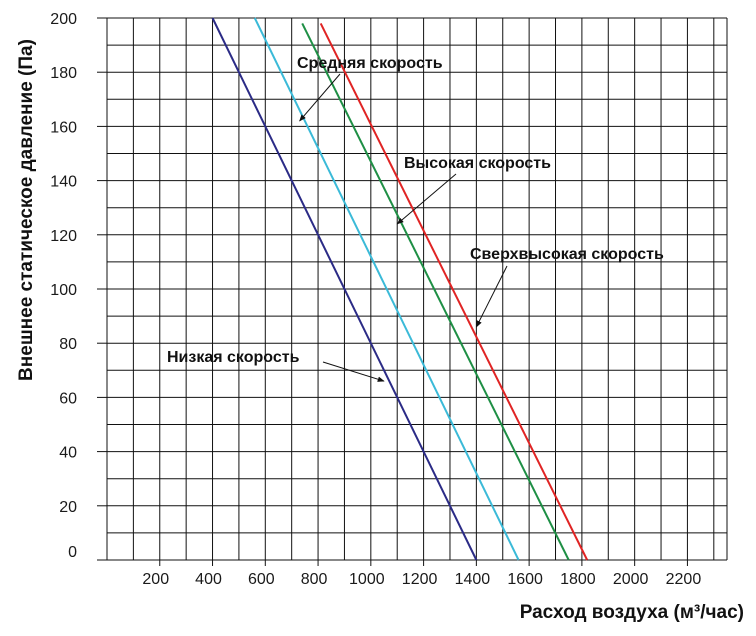 The height and width of the screenshot is (636, 756). Describe the element at coordinates (233, 357) in the screenshot. I see `annotation-label-3: Низкая скорость` at that location.